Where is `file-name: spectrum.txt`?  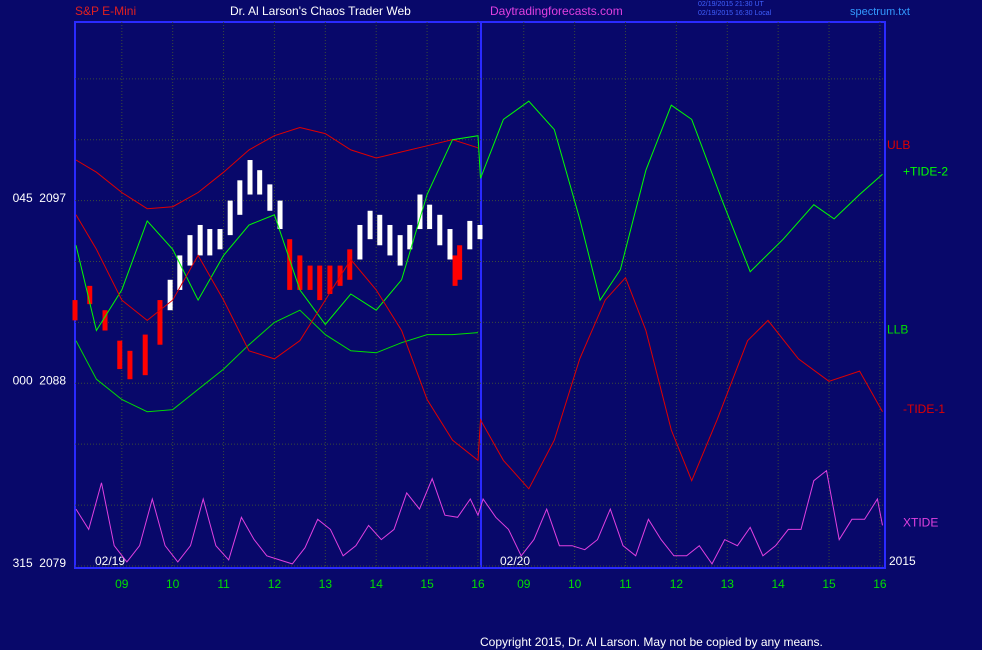 file-name: spectrum.txt is located at coordinates (880, 12).